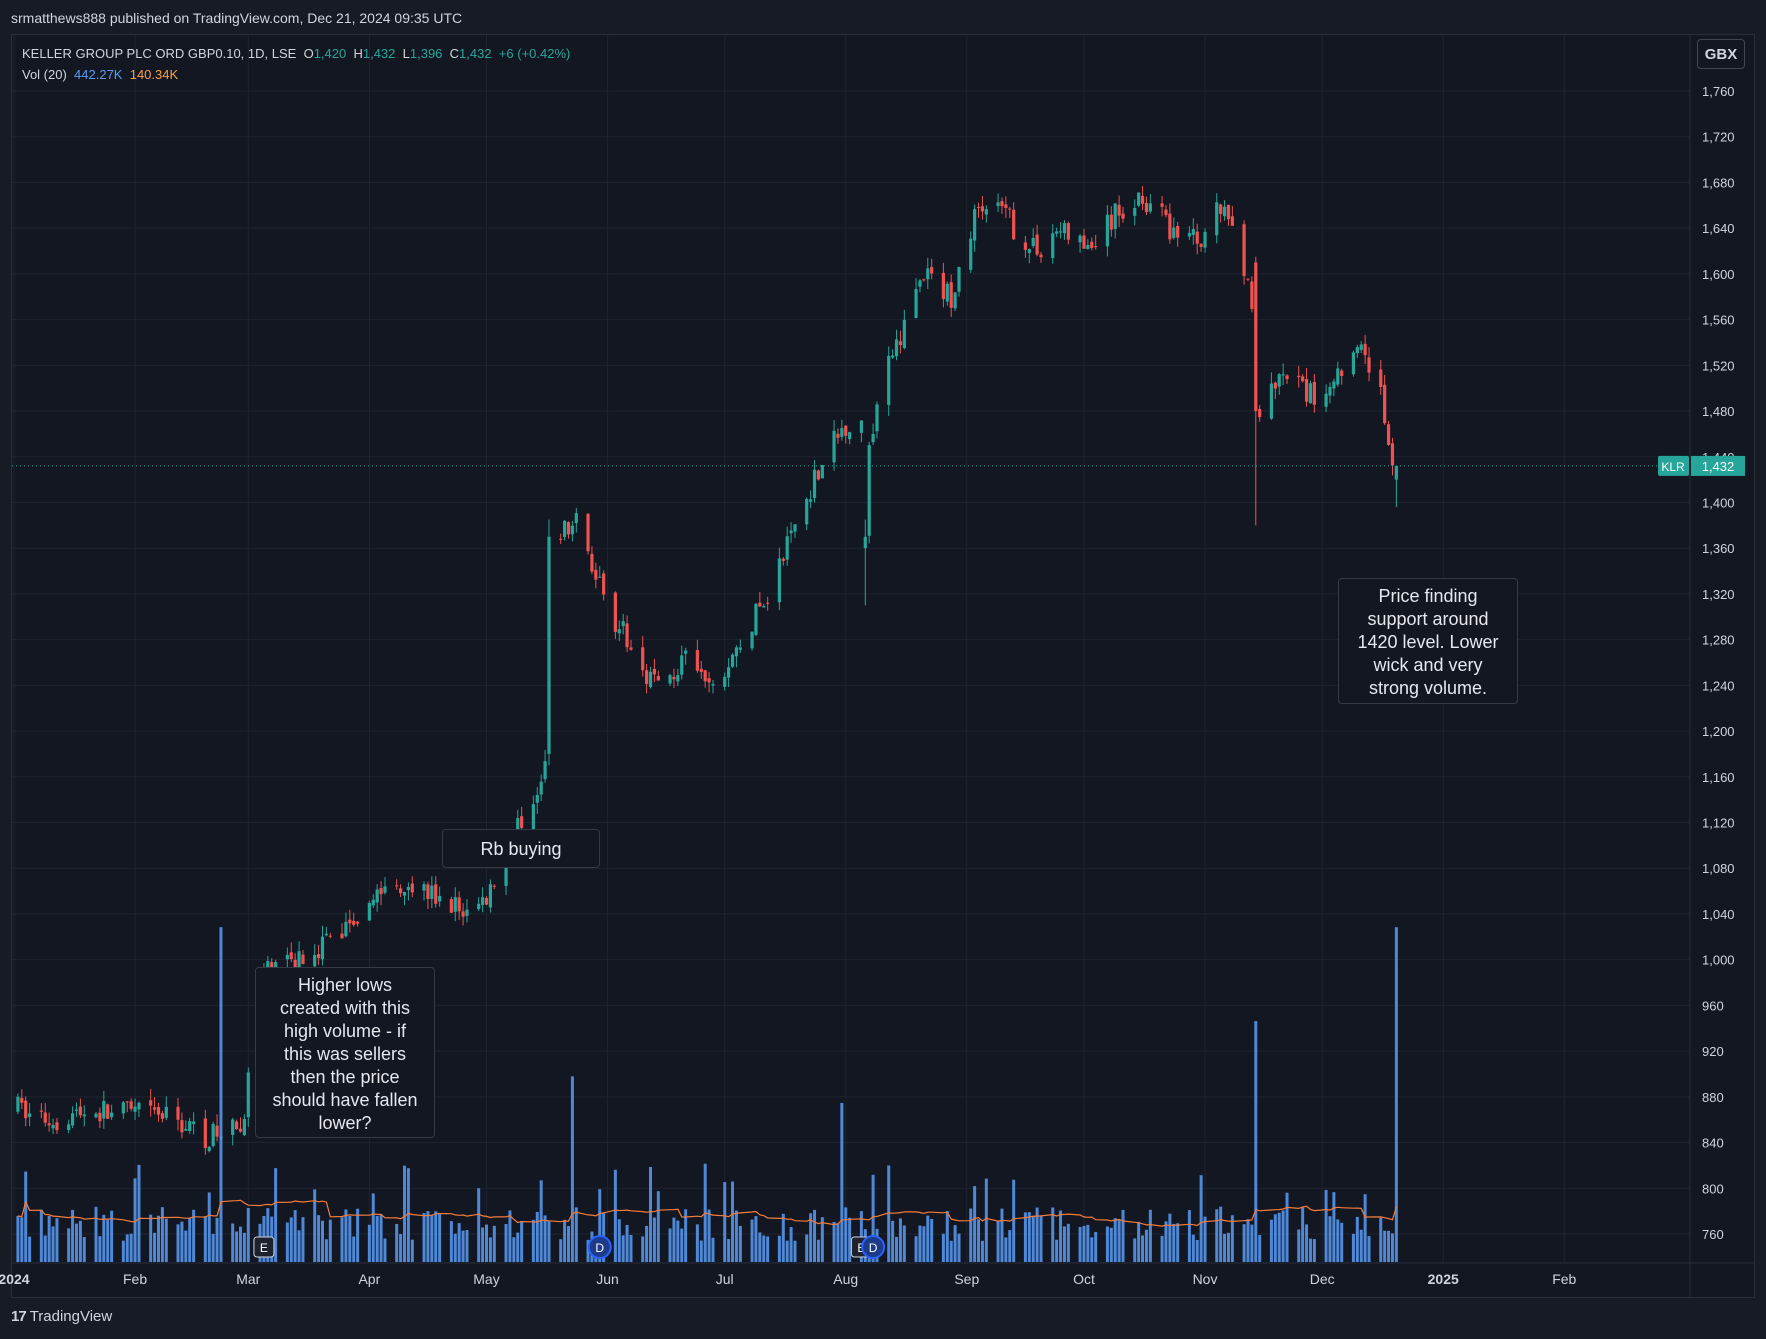 This screenshot has height=1339, width=1766. I want to click on footer-brand: TradingView, so click(71, 1316).